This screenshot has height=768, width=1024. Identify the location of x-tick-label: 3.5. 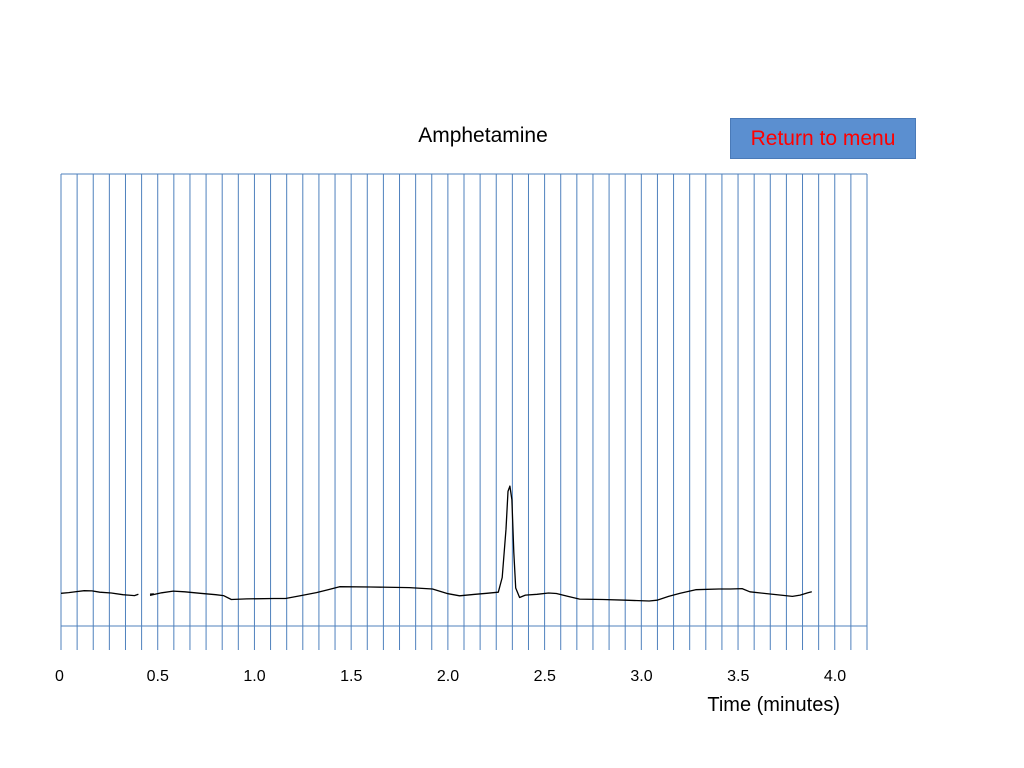
(738, 676).